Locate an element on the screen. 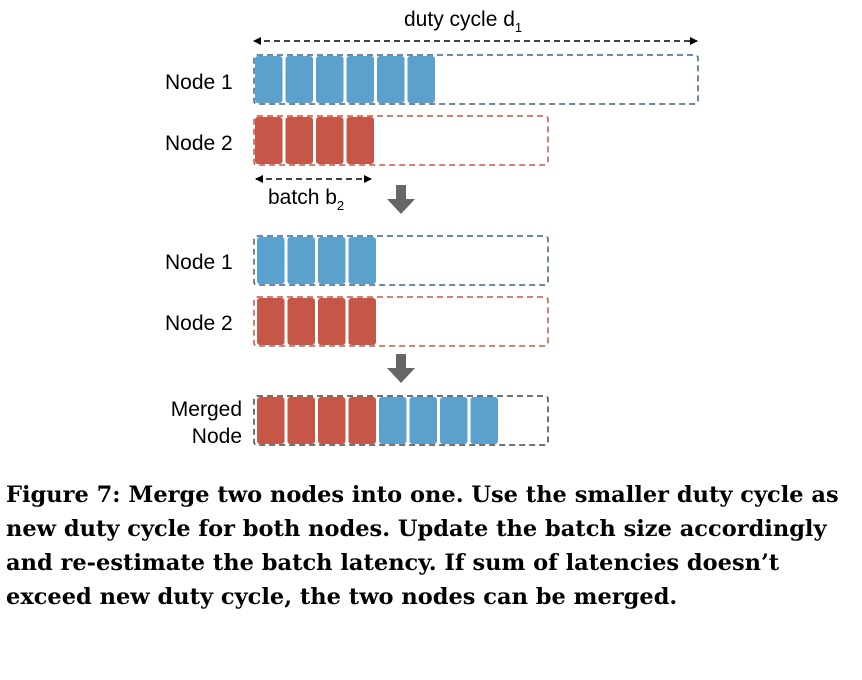 This screenshot has width=862, height=680. node1-label-after: Node 1 is located at coordinates (199, 262).